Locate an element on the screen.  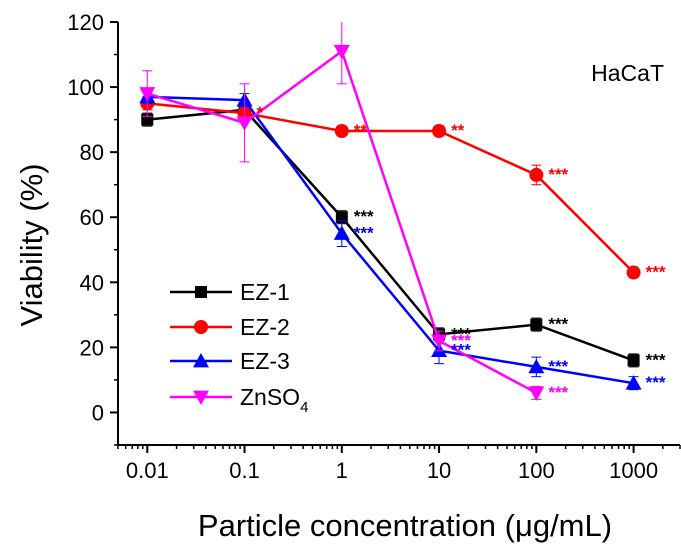
x-axis-label: Particle concentration (μg/mL) is located at coordinates (405, 525).